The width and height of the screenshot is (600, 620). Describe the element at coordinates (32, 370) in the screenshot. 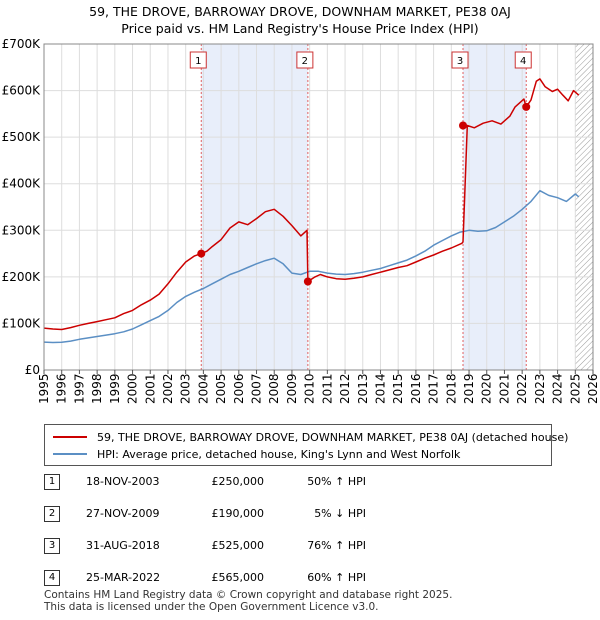

I see `y-tick-label: £0` at that location.